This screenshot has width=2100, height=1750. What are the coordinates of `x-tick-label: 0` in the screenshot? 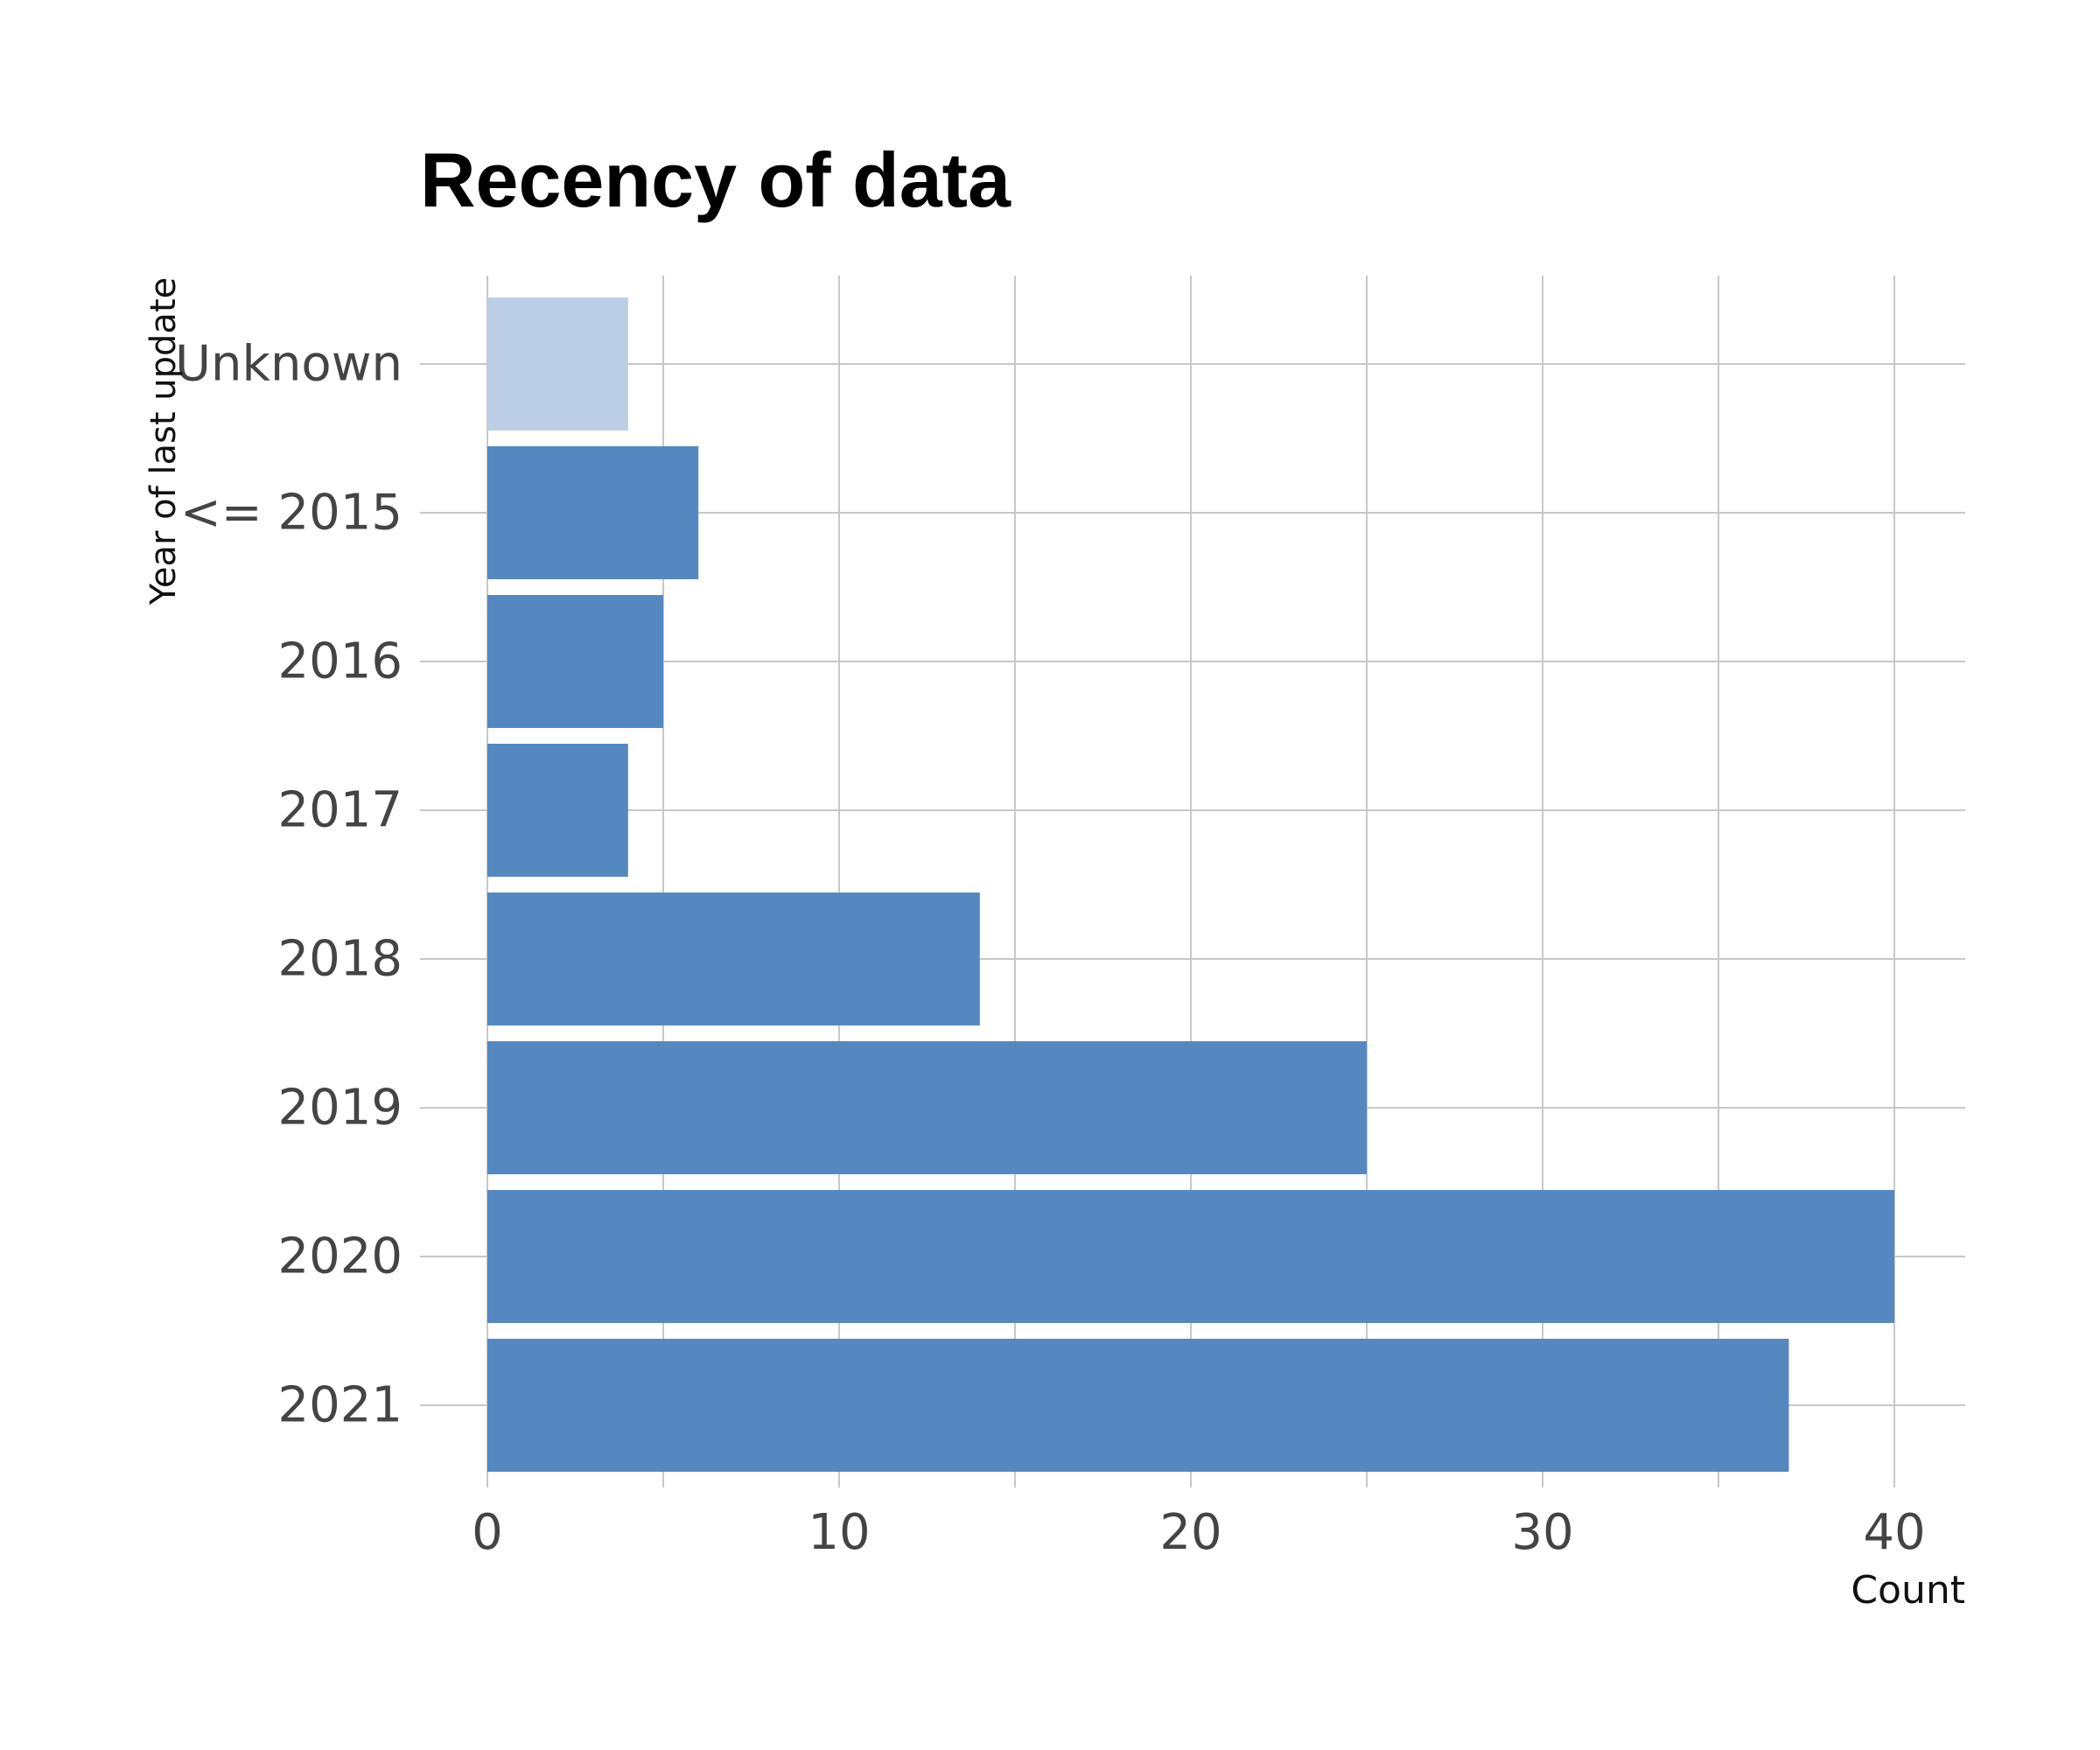 It's located at (487, 1532).